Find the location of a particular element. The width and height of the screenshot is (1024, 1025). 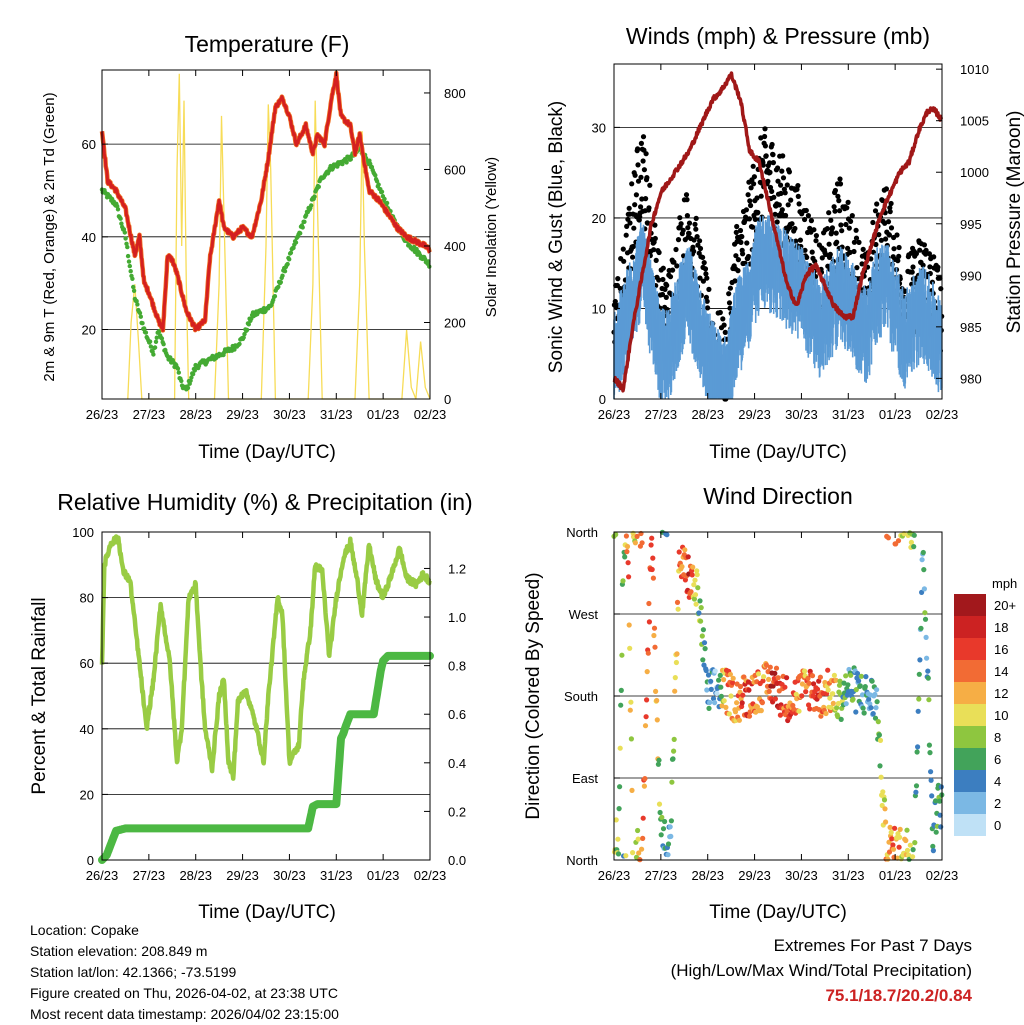

legend-label: 4 is located at coordinates (997, 781).